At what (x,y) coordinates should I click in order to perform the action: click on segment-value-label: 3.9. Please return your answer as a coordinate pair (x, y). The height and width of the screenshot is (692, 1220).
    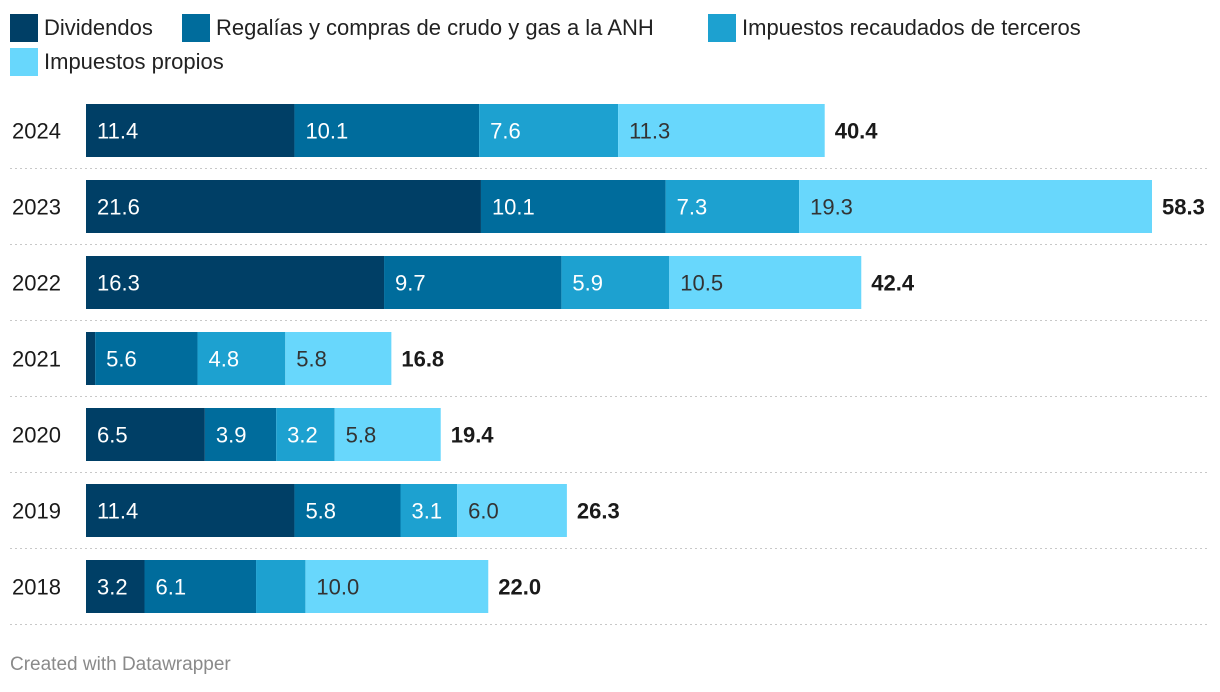
    Looking at the image, I should click on (231, 435).